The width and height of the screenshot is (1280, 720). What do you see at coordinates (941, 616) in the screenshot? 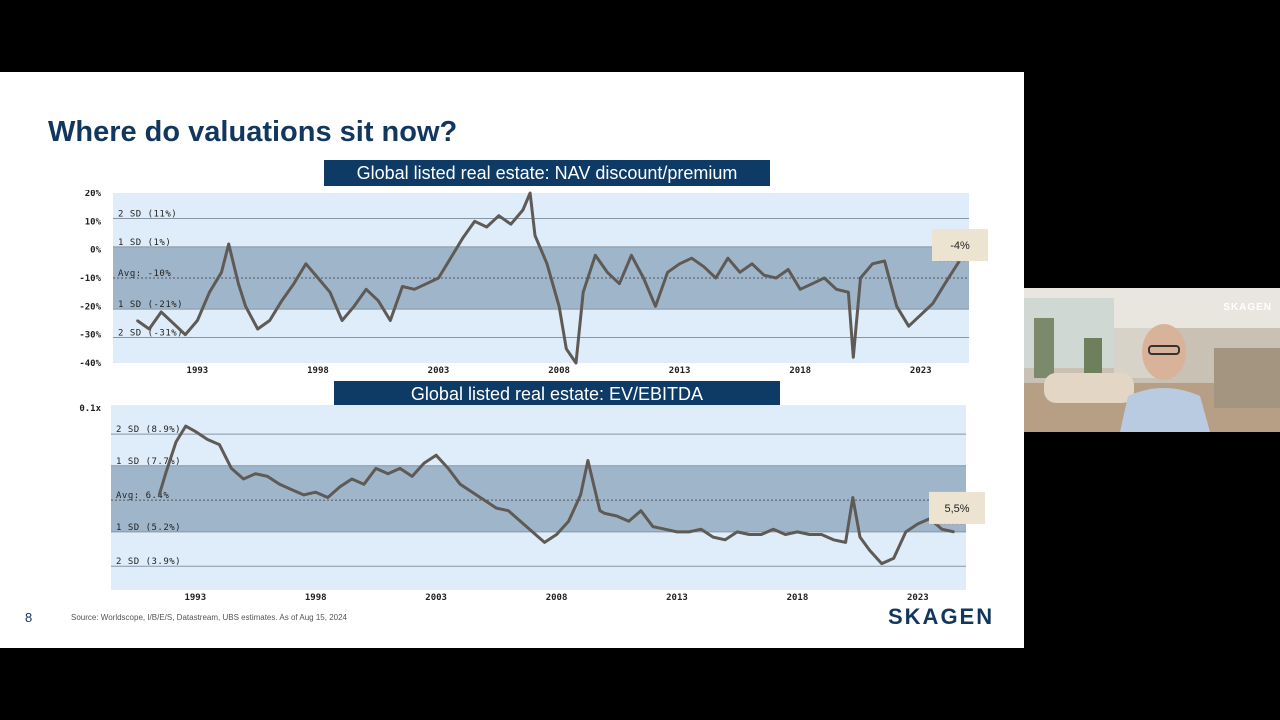
I see `skagen-logo: SKAGEN` at bounding box center [941, 616].